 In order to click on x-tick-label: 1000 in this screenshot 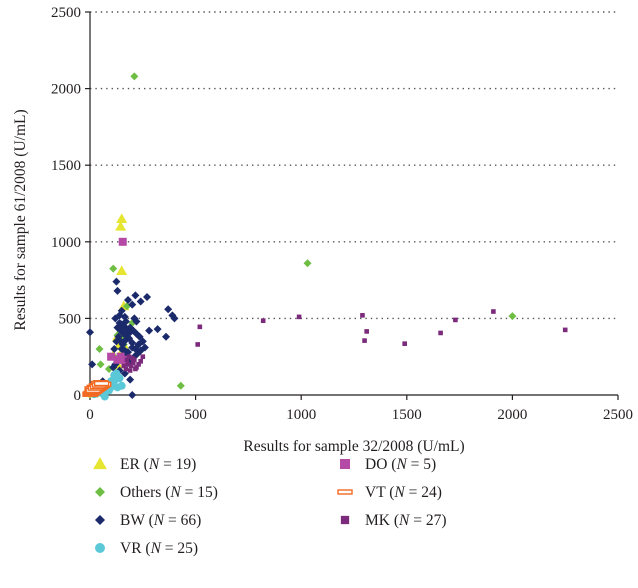, I will do `click(301, 415)`.